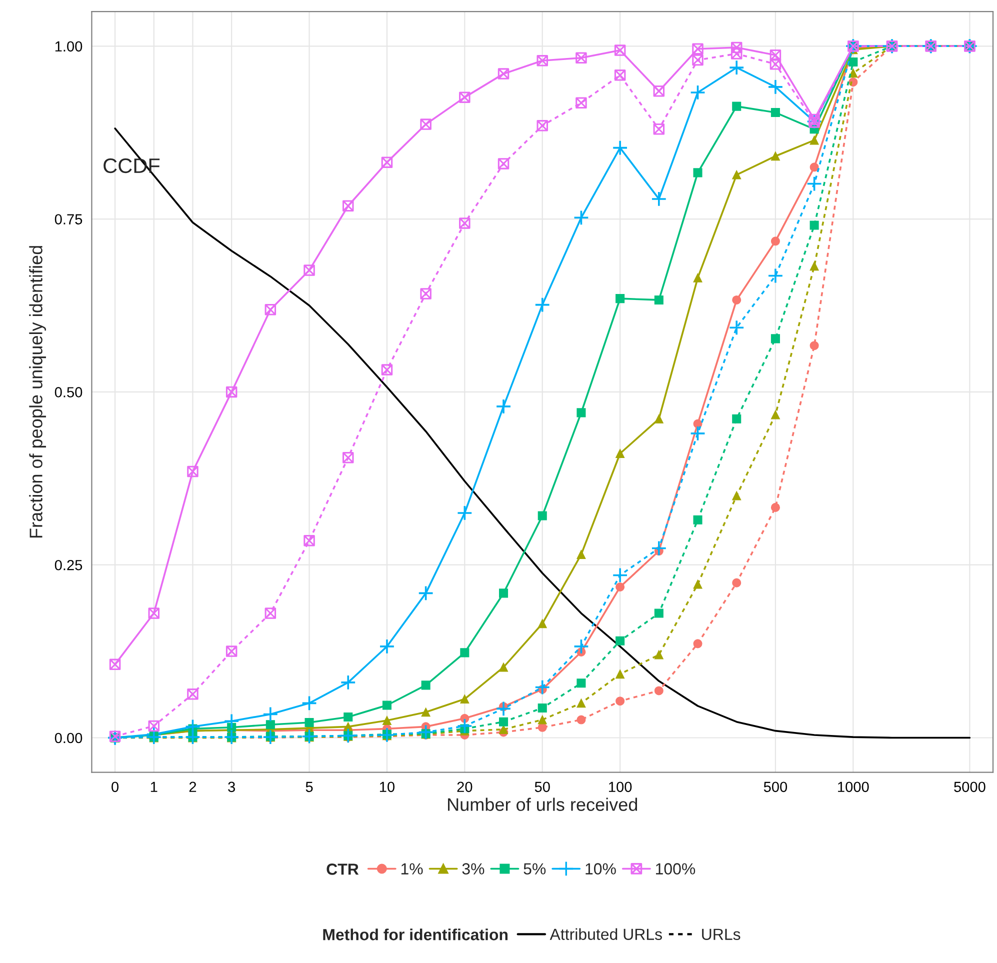  Describe the element at coordinates (342, 869) in the screenshot. I see `text: CTR` at that location.